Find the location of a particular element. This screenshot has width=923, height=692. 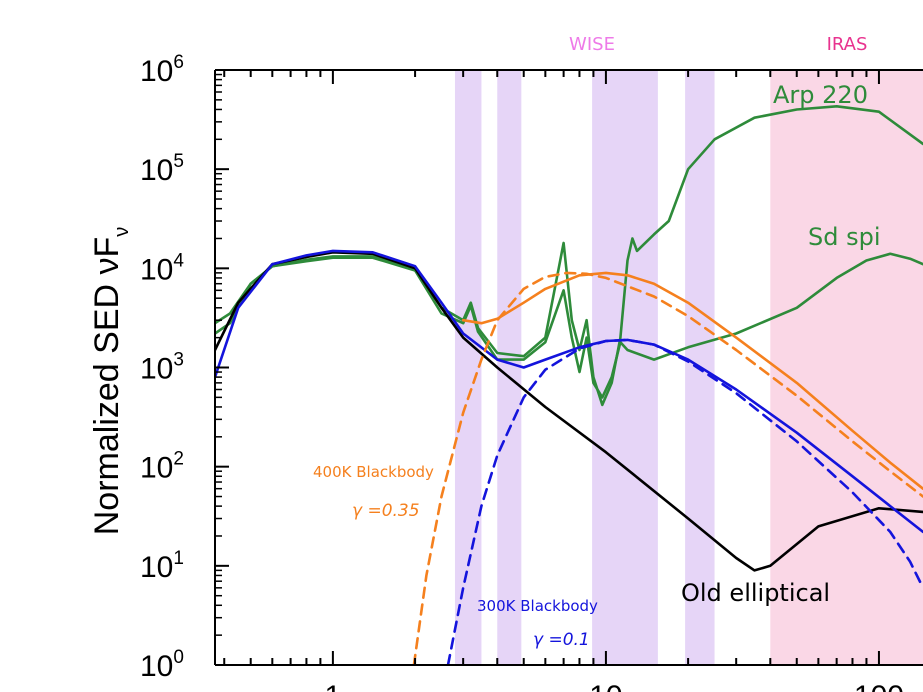

y-tick-exponent: 4 is located at coordinates (178, 260).